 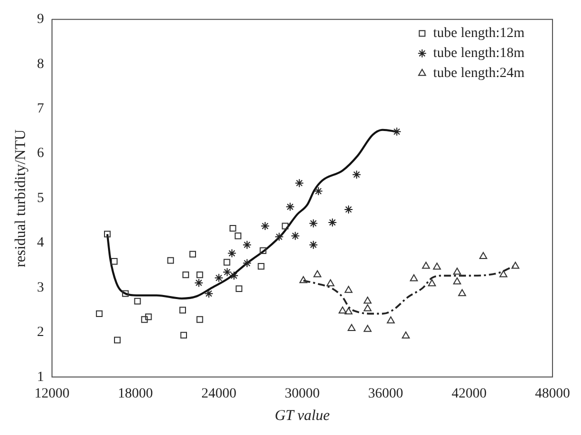 What do you see at coordinates (479, 34) in the screenshot?
I see `legend-label: tube length:12m` at bounding box center [479, 34].